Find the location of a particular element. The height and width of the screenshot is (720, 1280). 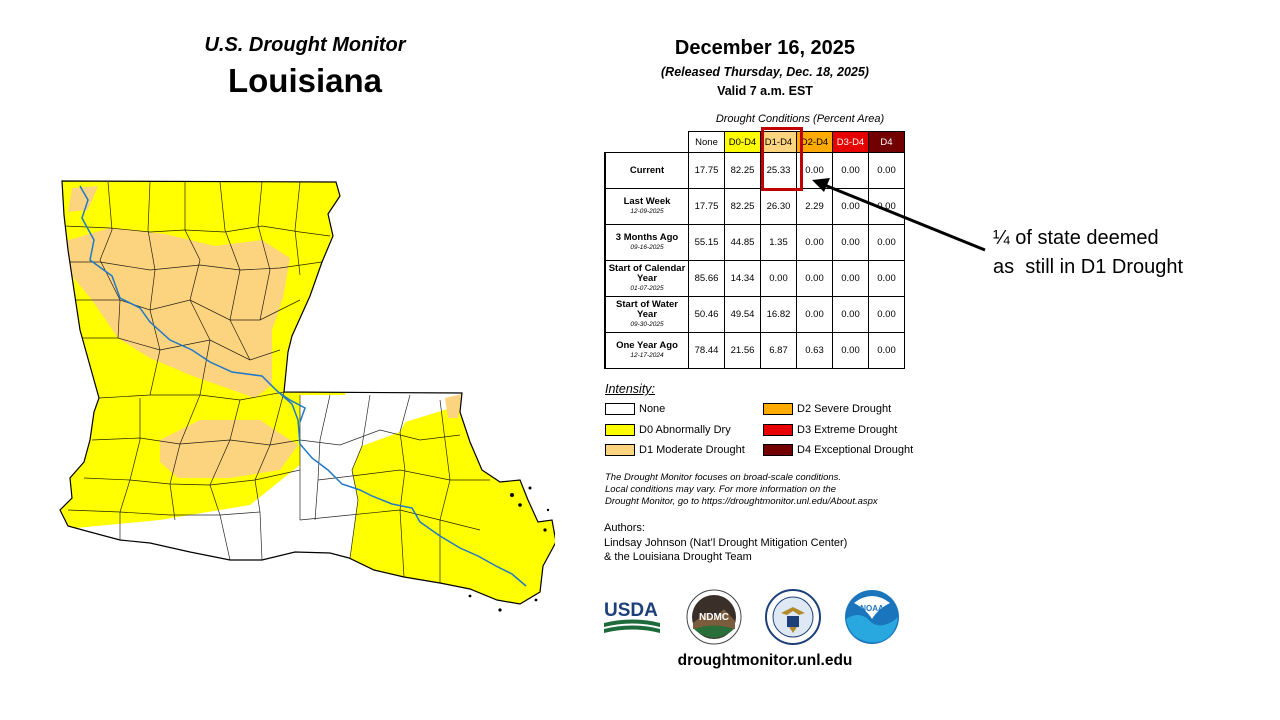

table-cell: 6.87 is located at coordinates (778, 350).